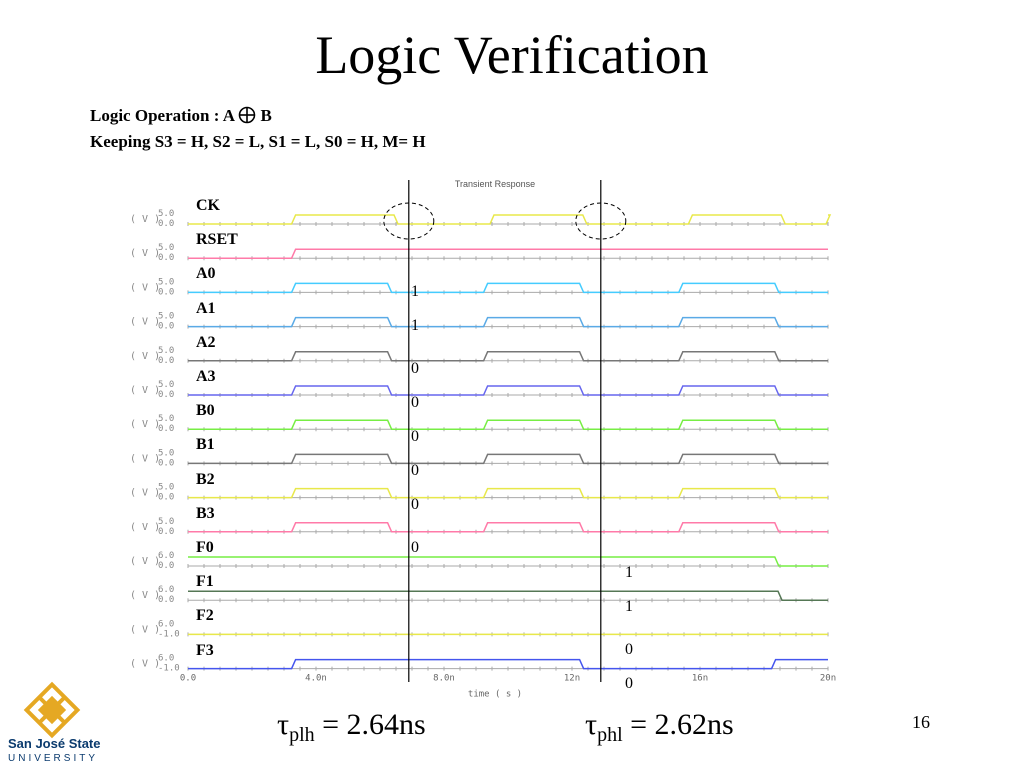 The image size is (1024, 768). I want to click on page-number: 16, so click(921, 722).